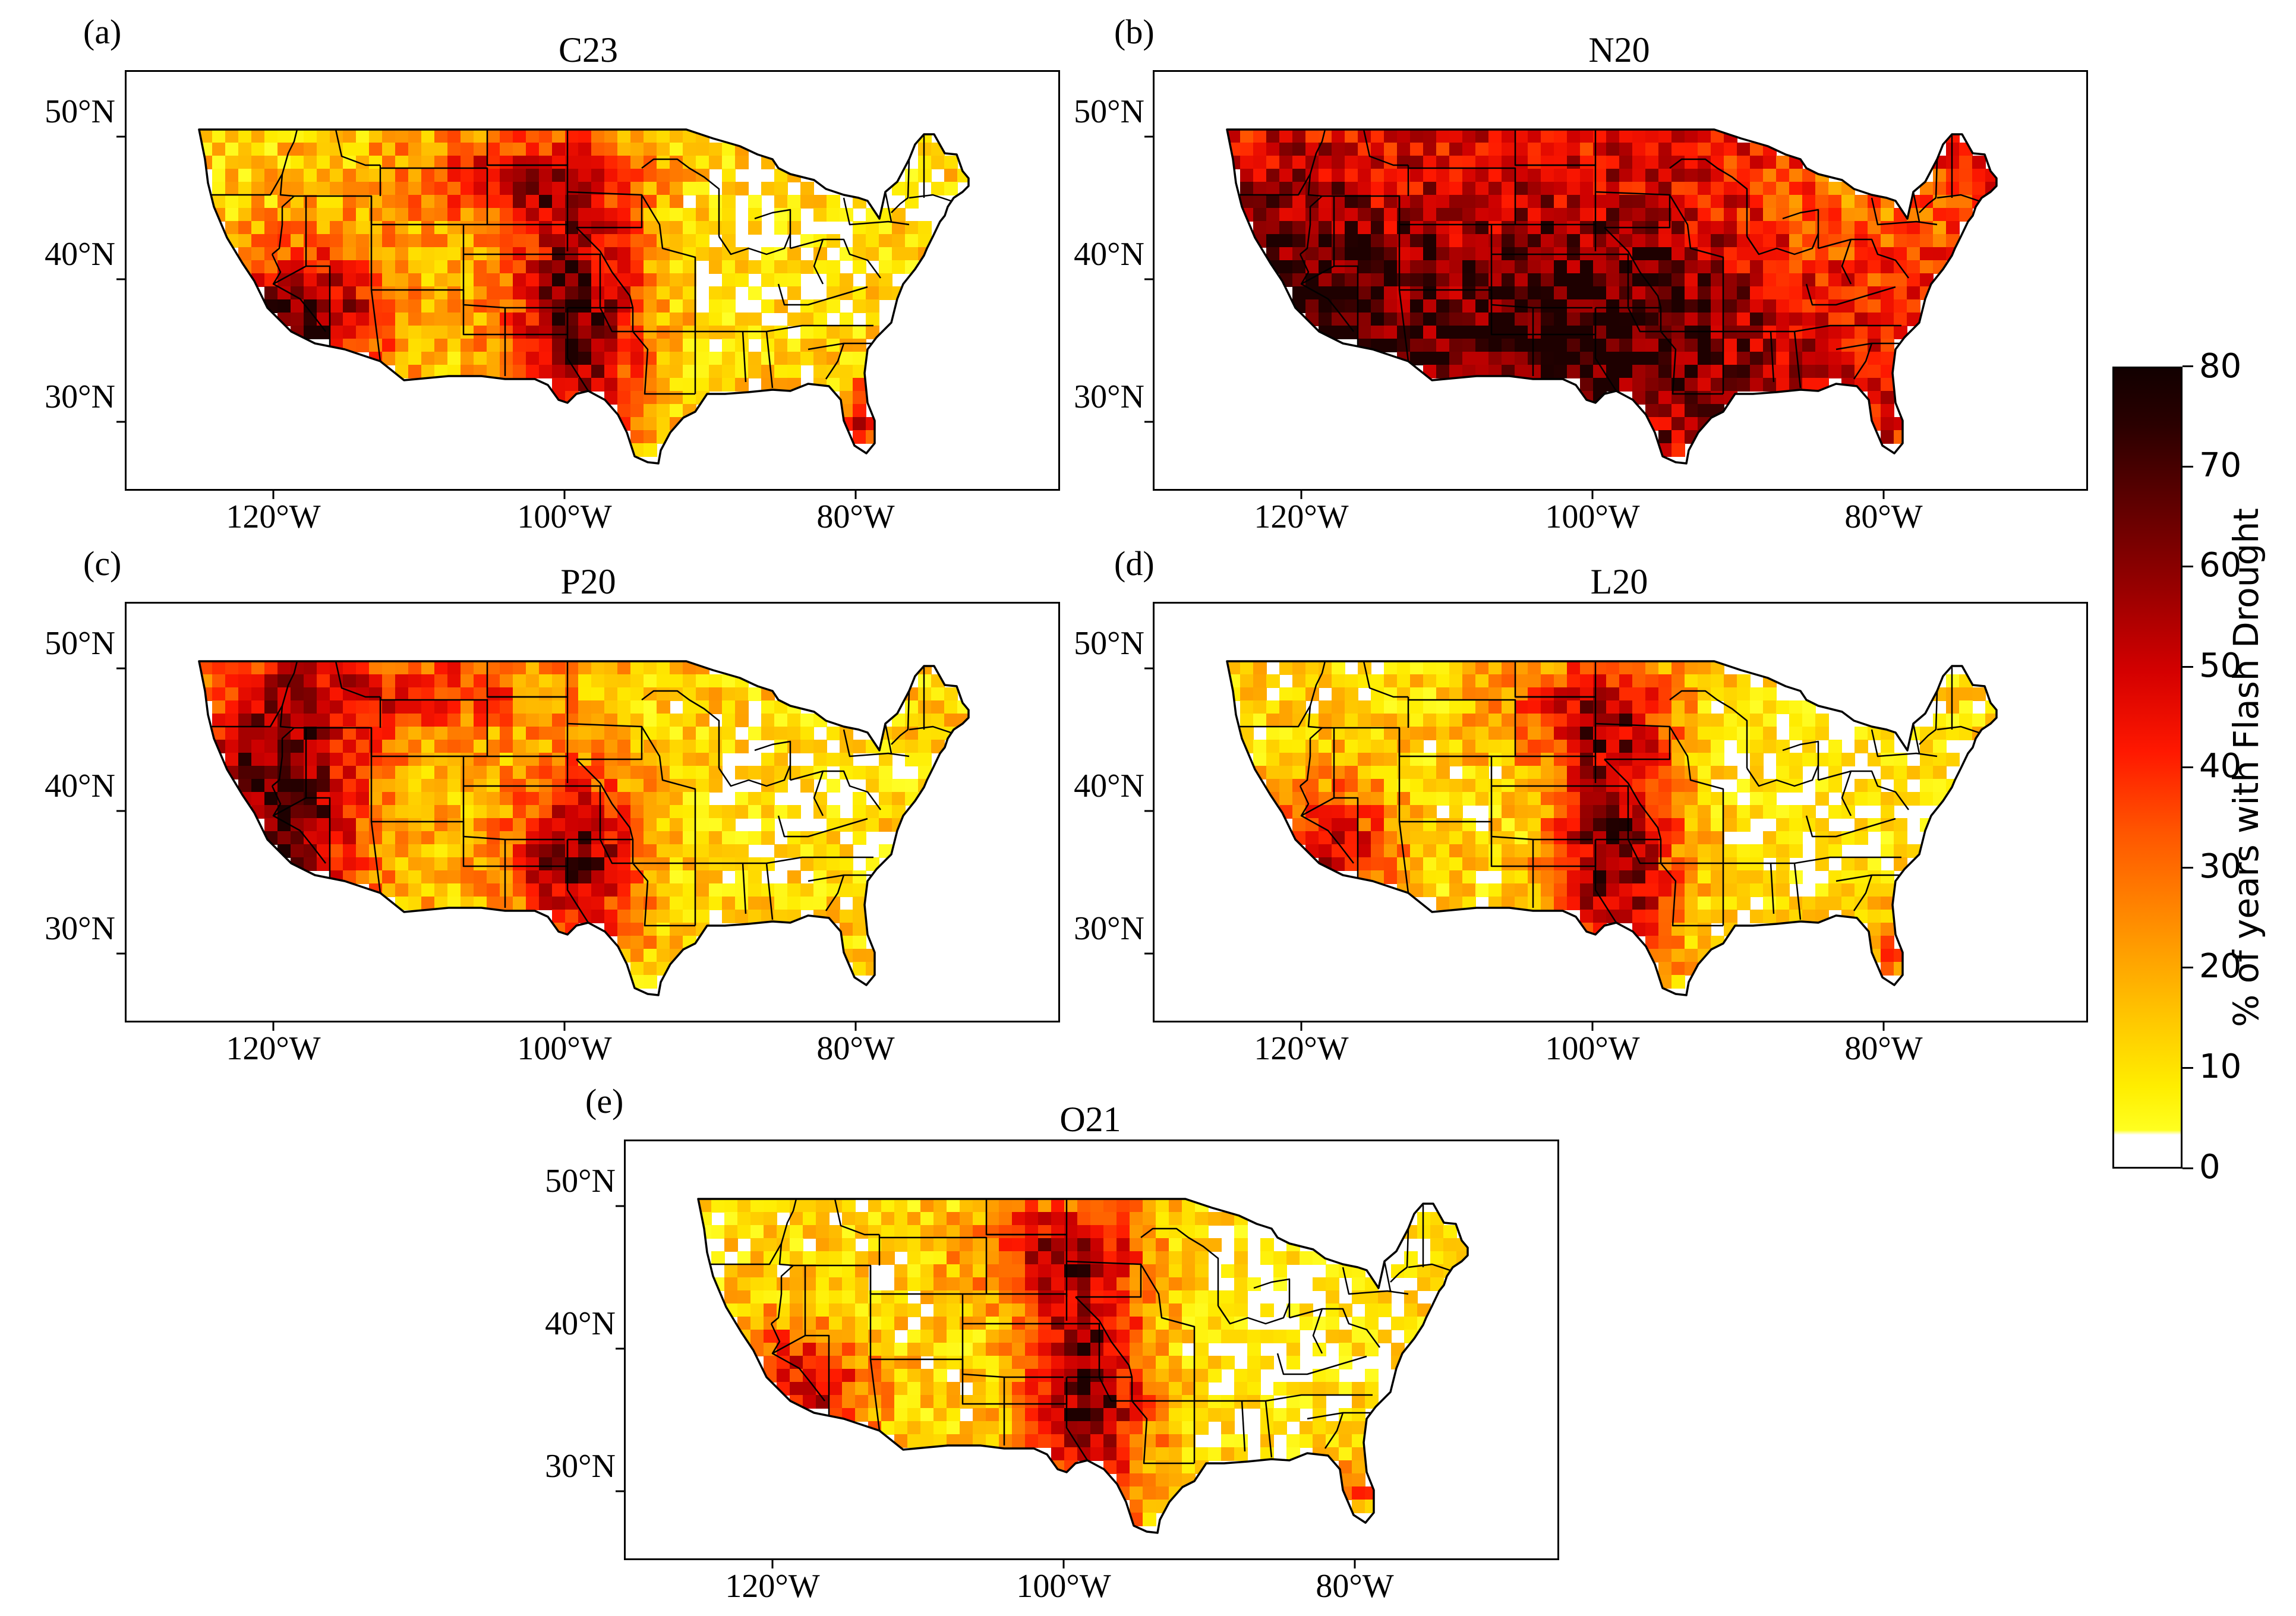 This screenshot has height=1616, width=2296. I want to click on panel-letter-e: (e), so click(604, 1101).